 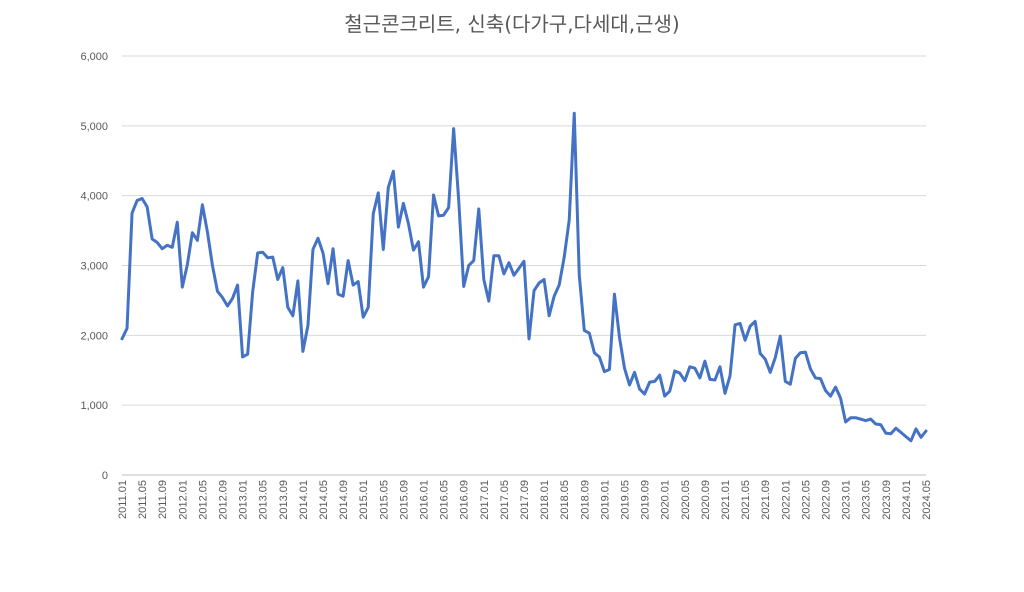 What do you see at coordinates (304, 500) in the screenshot?
I see `x-tick-label: 2014.01` at bounding box center [304, 500].